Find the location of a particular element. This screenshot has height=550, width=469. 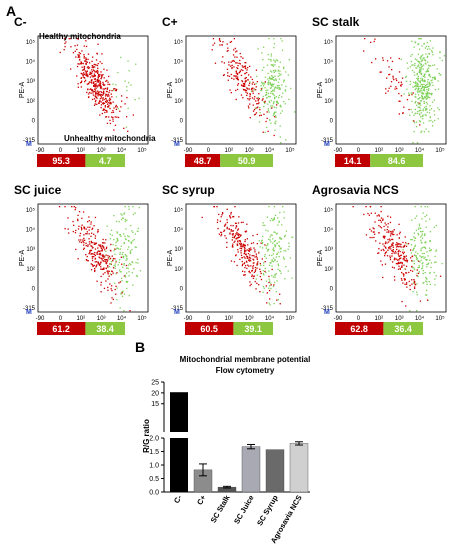

x-tick-label: 10² is located at coordinates (228, 319).